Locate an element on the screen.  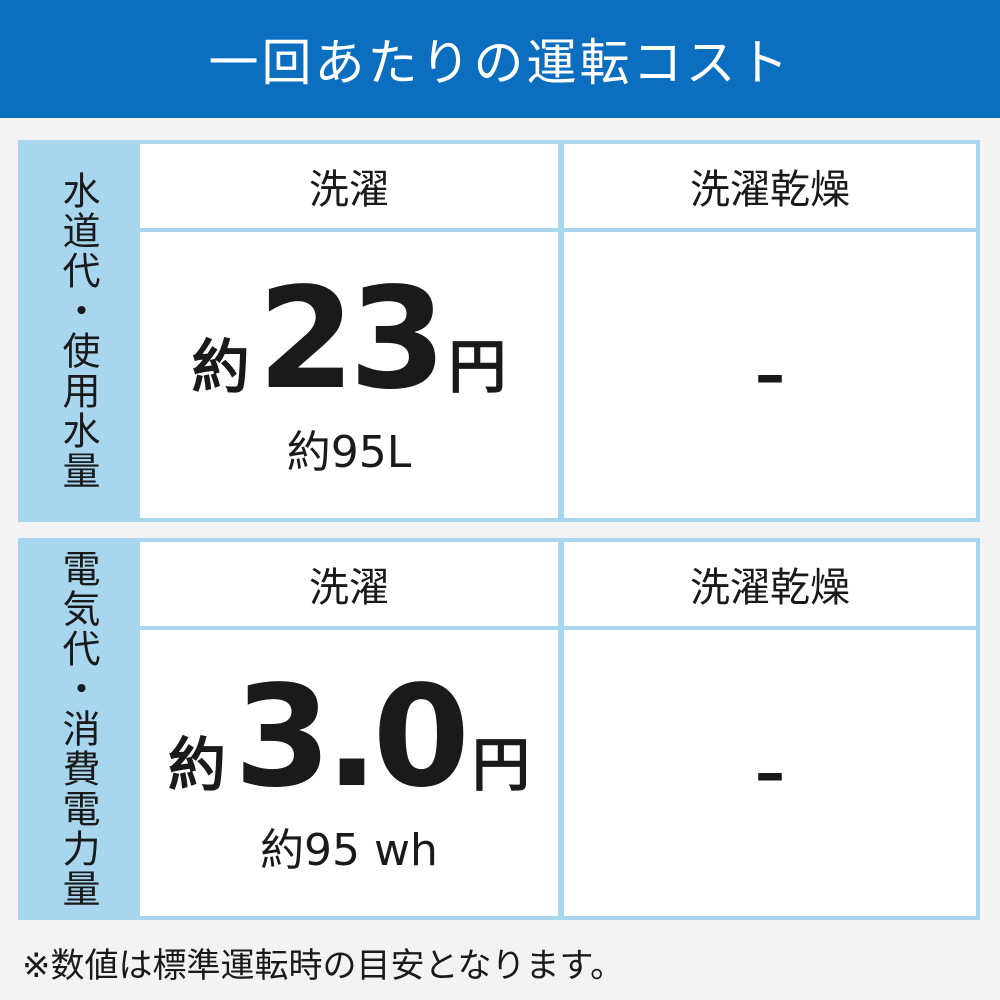
usage-amount: 約95 wh is located at coordinates (349, 850).